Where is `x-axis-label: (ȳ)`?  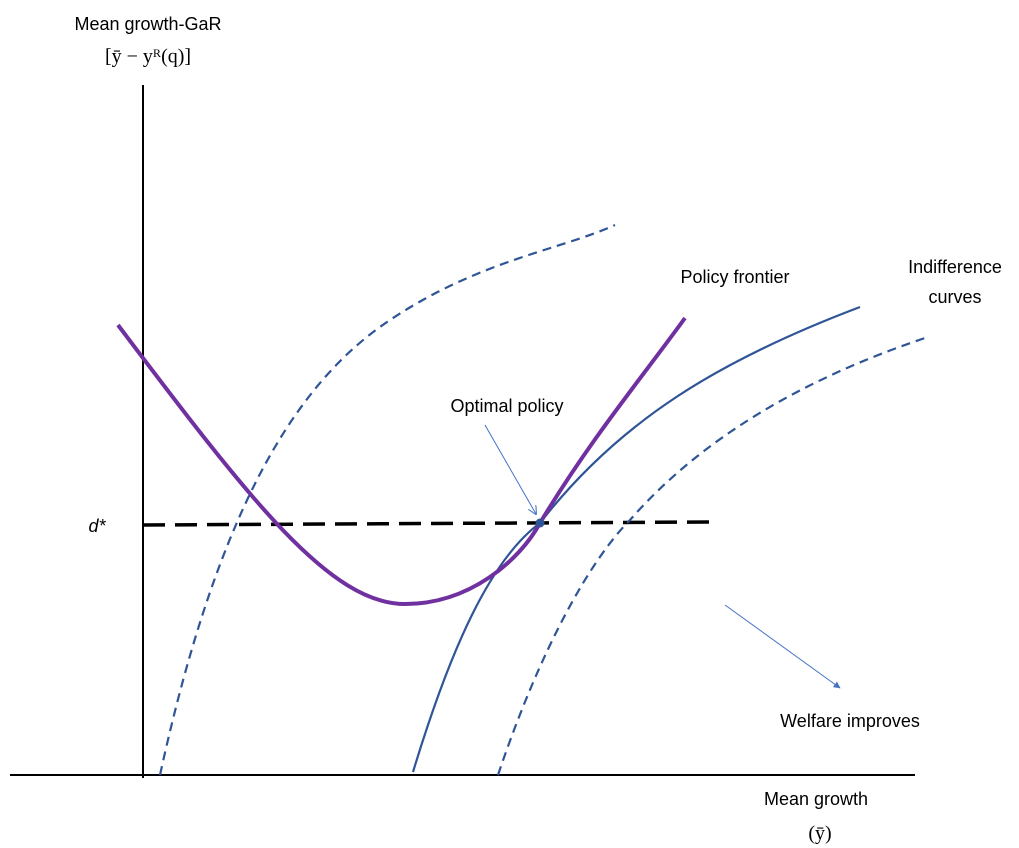 x-axis-label: (ȳ) is located at coordinates (819, 834).